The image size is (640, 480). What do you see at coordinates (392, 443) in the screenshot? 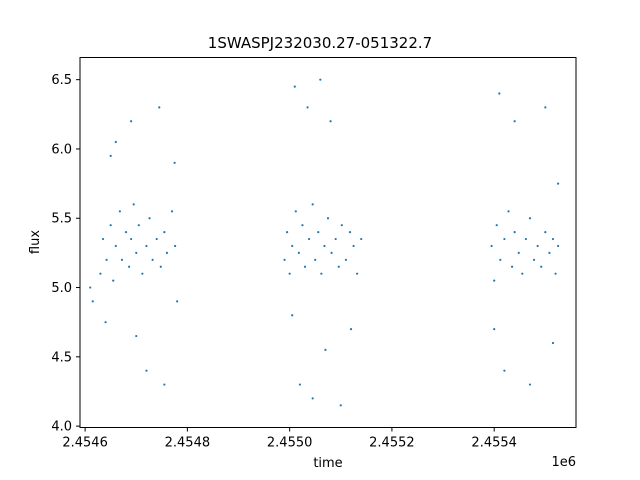
I see `x-tick-label: 2.4552` at bounding box center [392, 443].